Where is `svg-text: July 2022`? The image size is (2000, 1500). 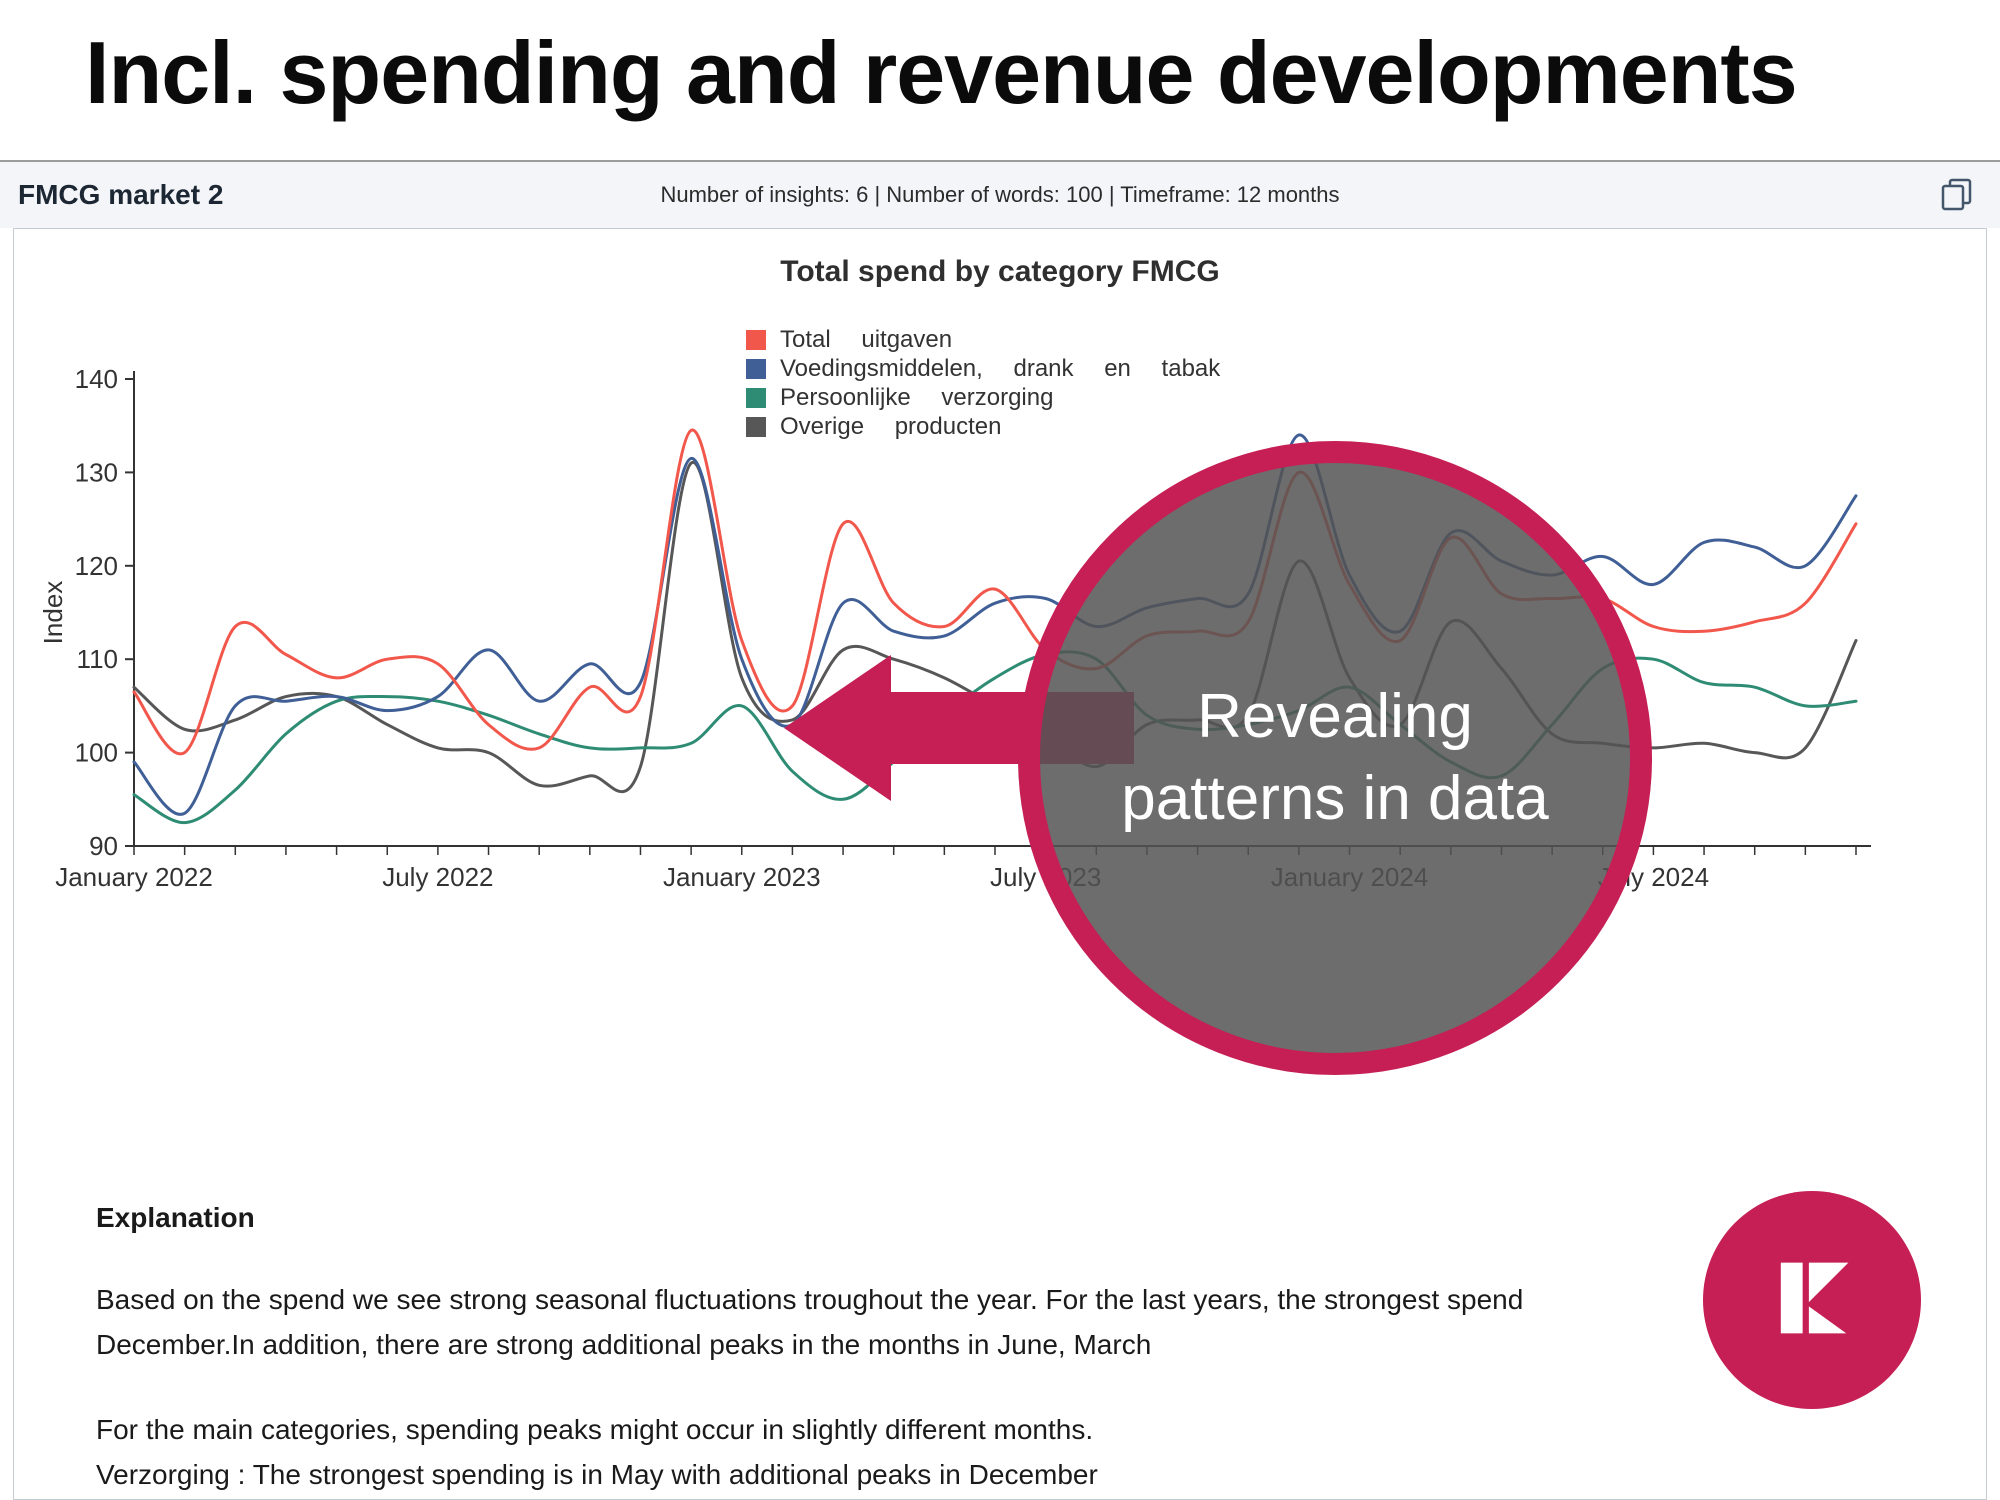 svg-text: July 2022 is located at coordinates (437, 877).